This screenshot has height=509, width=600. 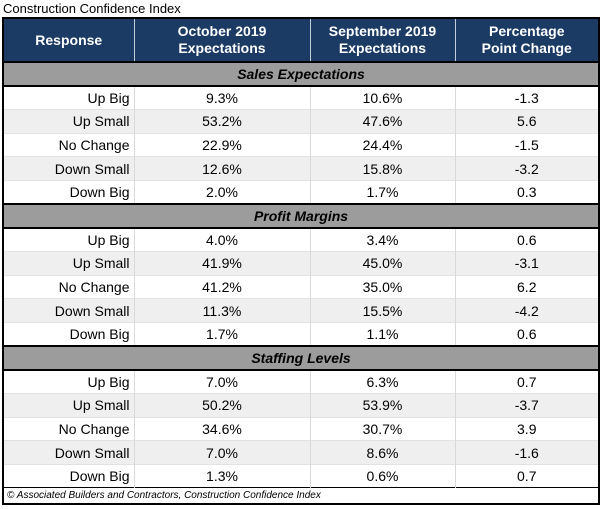 I want to click on value-cell: 1.1%, so click(x=382, y=333).